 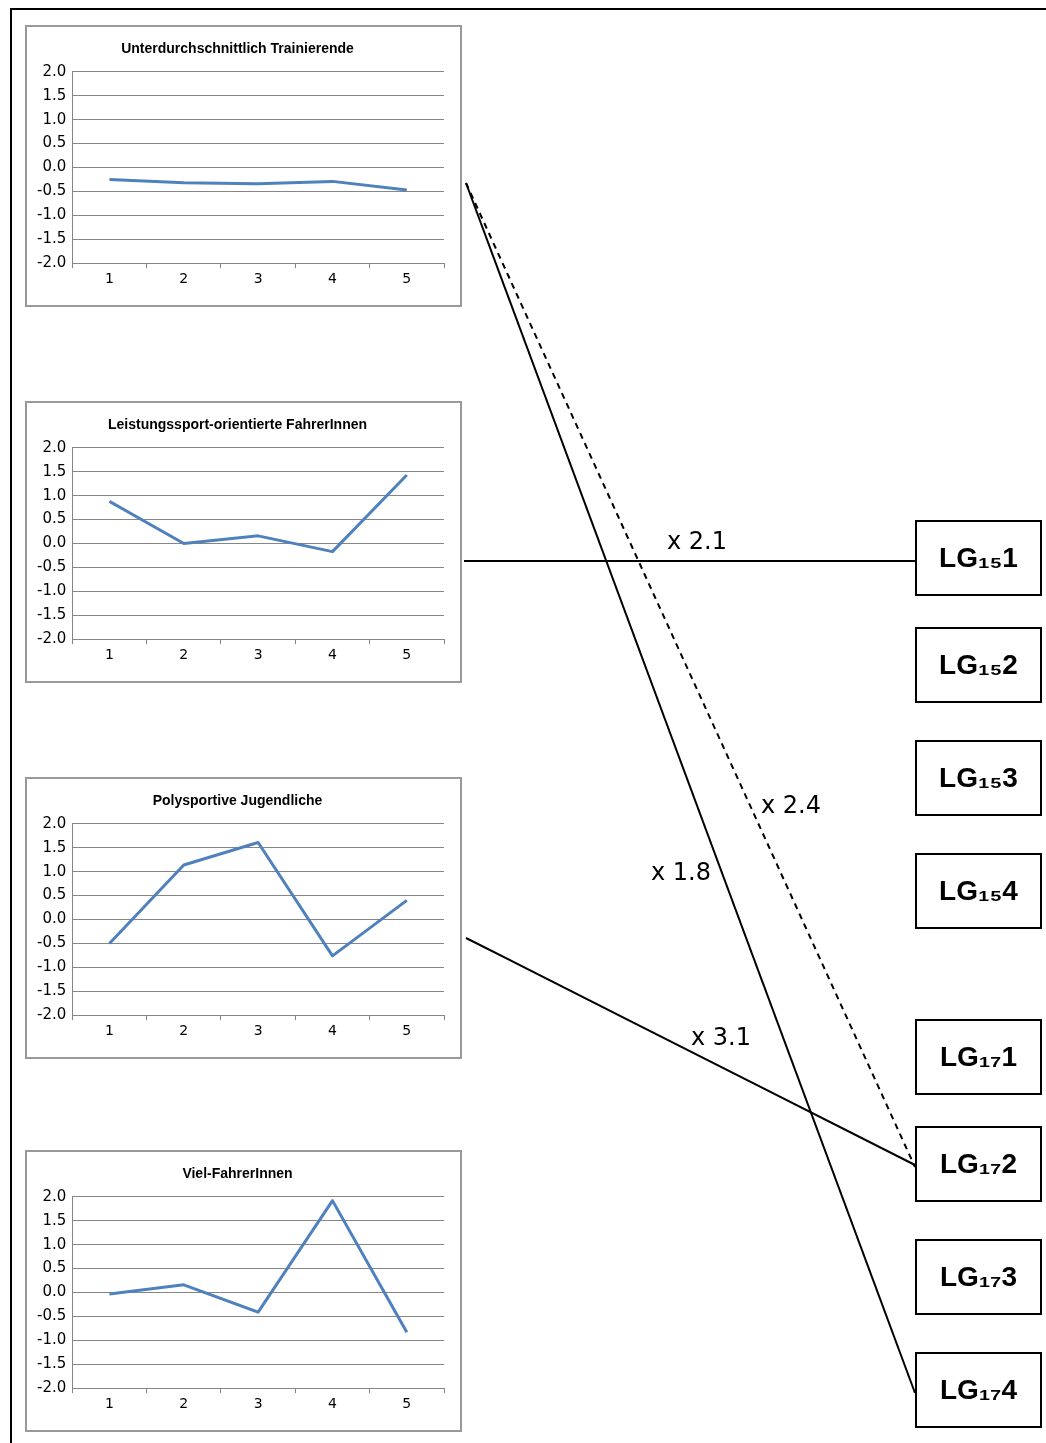 I want to click on text: LG₁₇2, so click(x=978, y=1164).